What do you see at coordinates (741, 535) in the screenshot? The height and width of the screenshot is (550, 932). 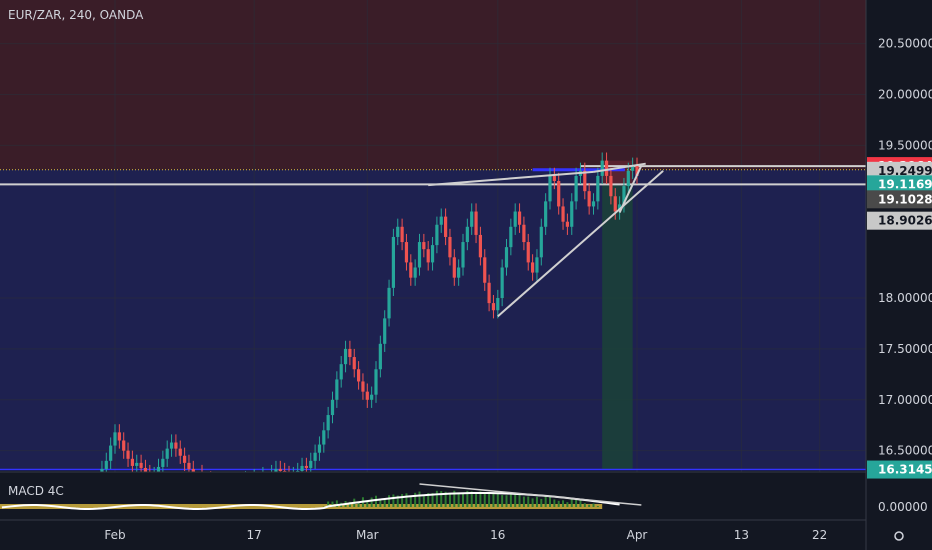 I see `x-tick-label: 13` at bounding box center [741, 535].